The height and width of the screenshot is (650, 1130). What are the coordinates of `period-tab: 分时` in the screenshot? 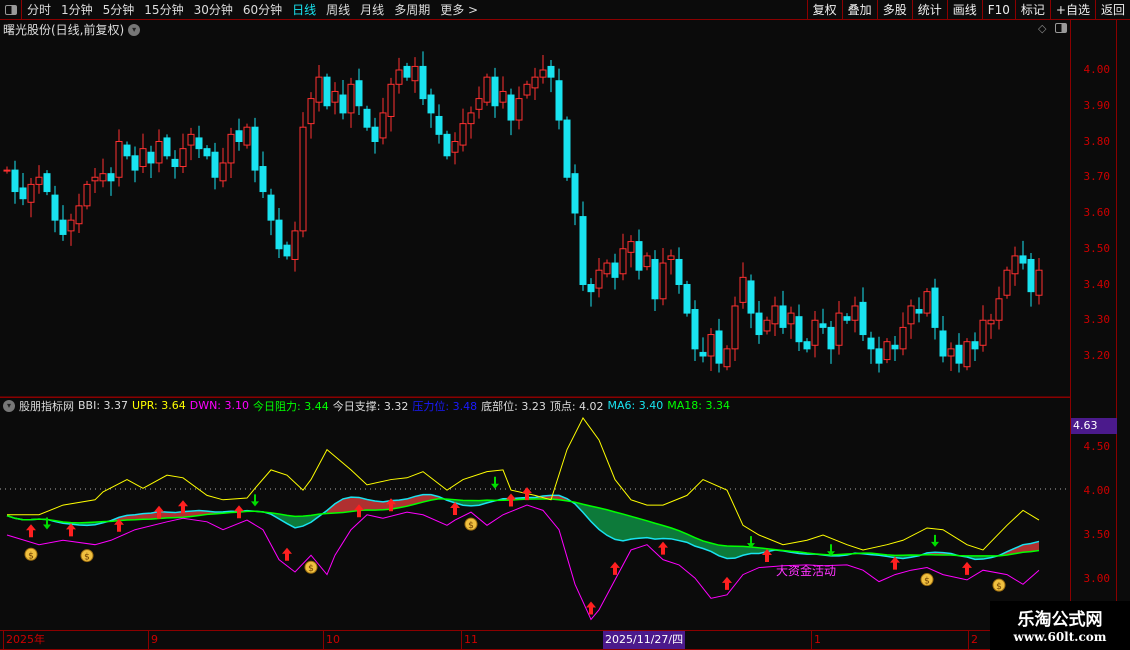 It's located at (39, 10).